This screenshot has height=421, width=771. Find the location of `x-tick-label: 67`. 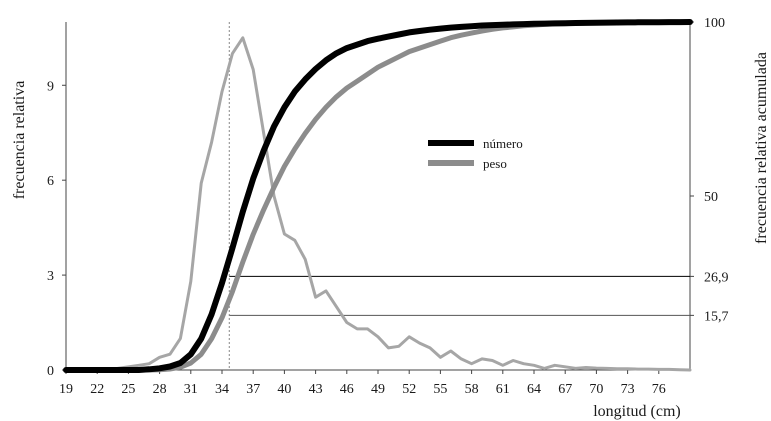

x-tick-label: 67 is located at coordinates (565, 389).